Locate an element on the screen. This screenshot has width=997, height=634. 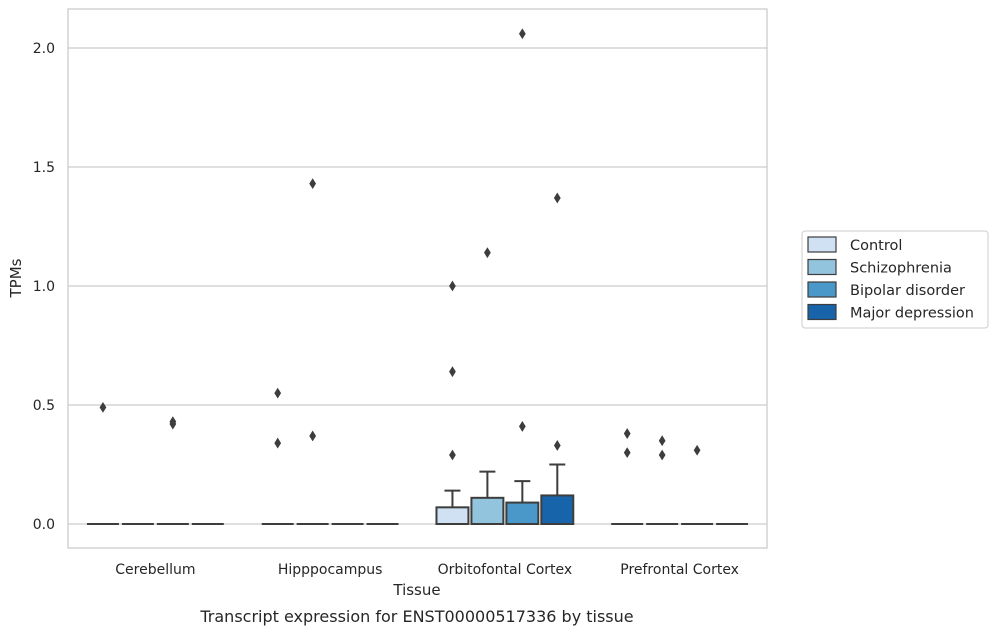
legend-frame is located at coordinates (895, 279).